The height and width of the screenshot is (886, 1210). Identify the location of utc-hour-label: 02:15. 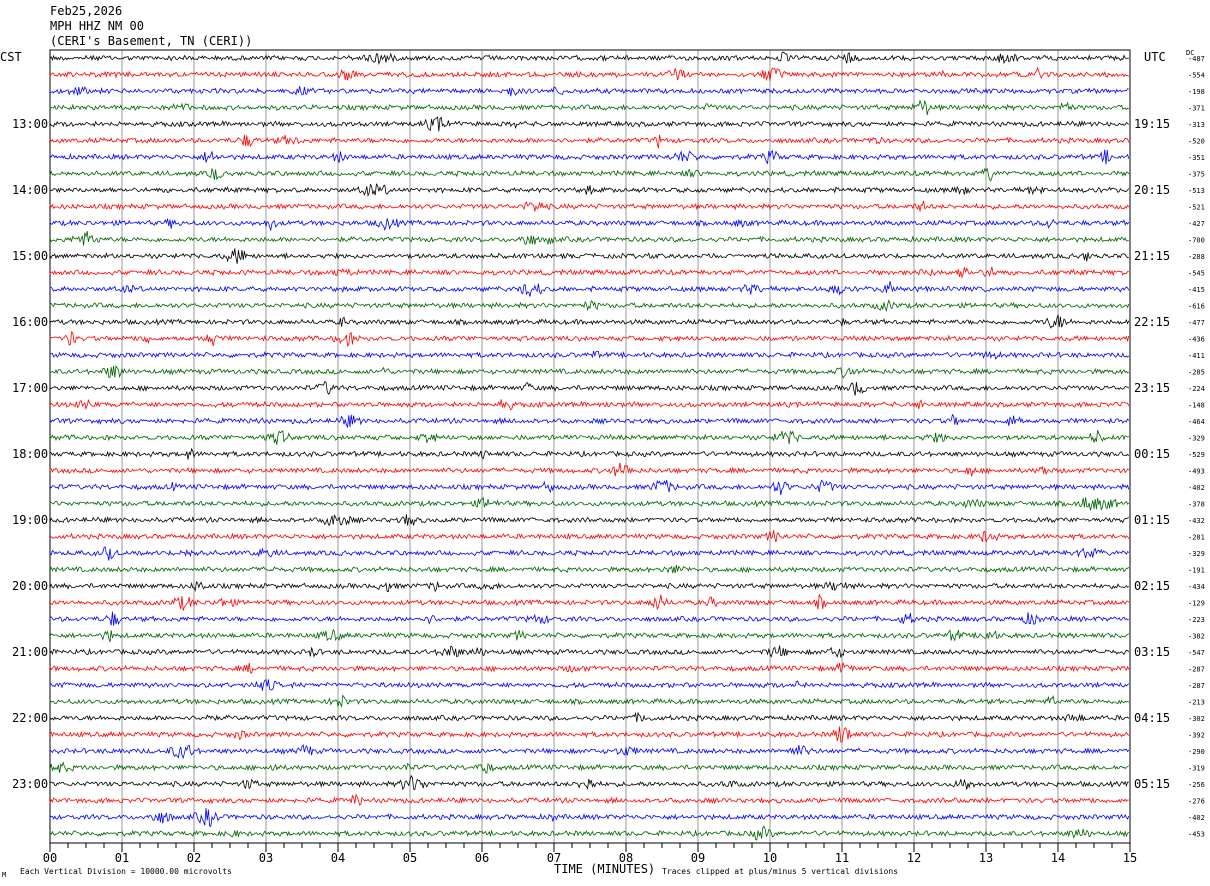
(1152, 586).